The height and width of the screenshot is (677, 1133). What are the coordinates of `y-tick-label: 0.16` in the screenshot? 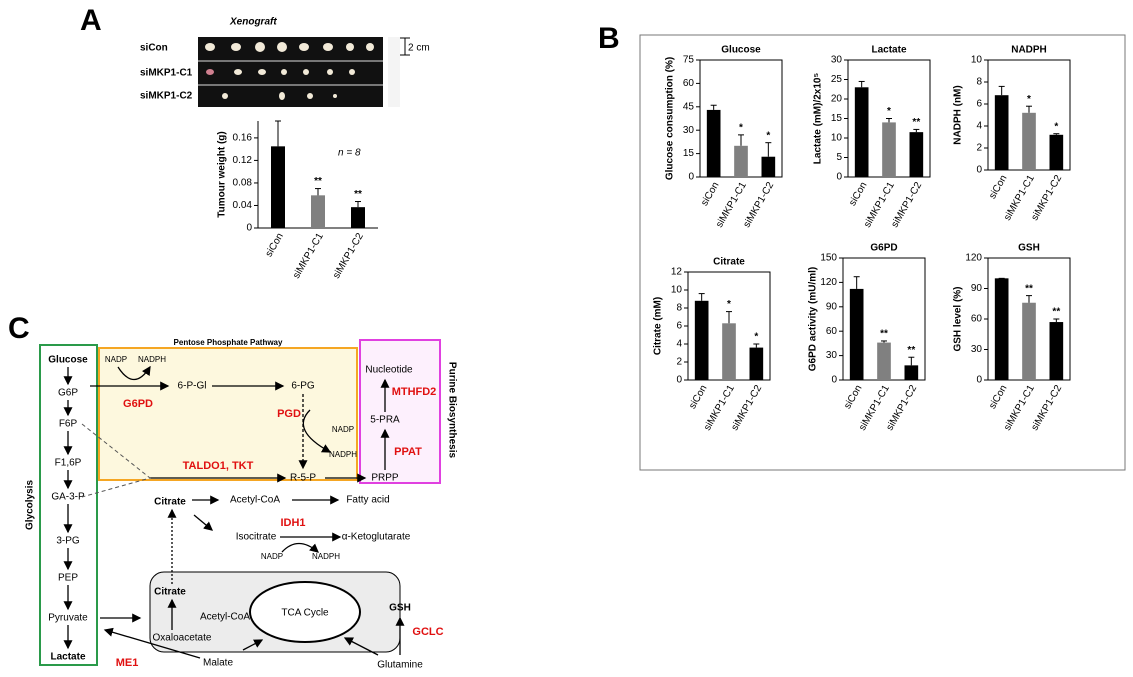 It's located at (243, 138).